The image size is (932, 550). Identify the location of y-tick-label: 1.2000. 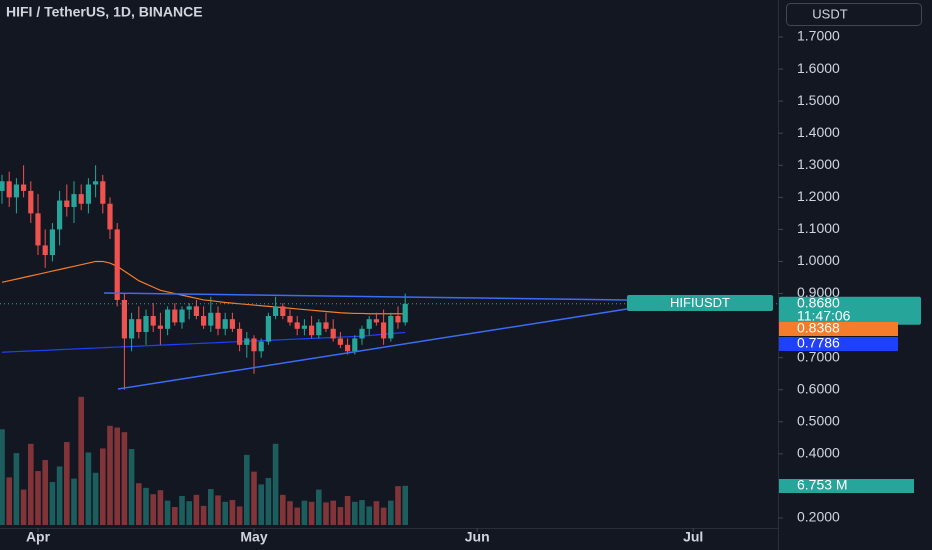
(818, 196).